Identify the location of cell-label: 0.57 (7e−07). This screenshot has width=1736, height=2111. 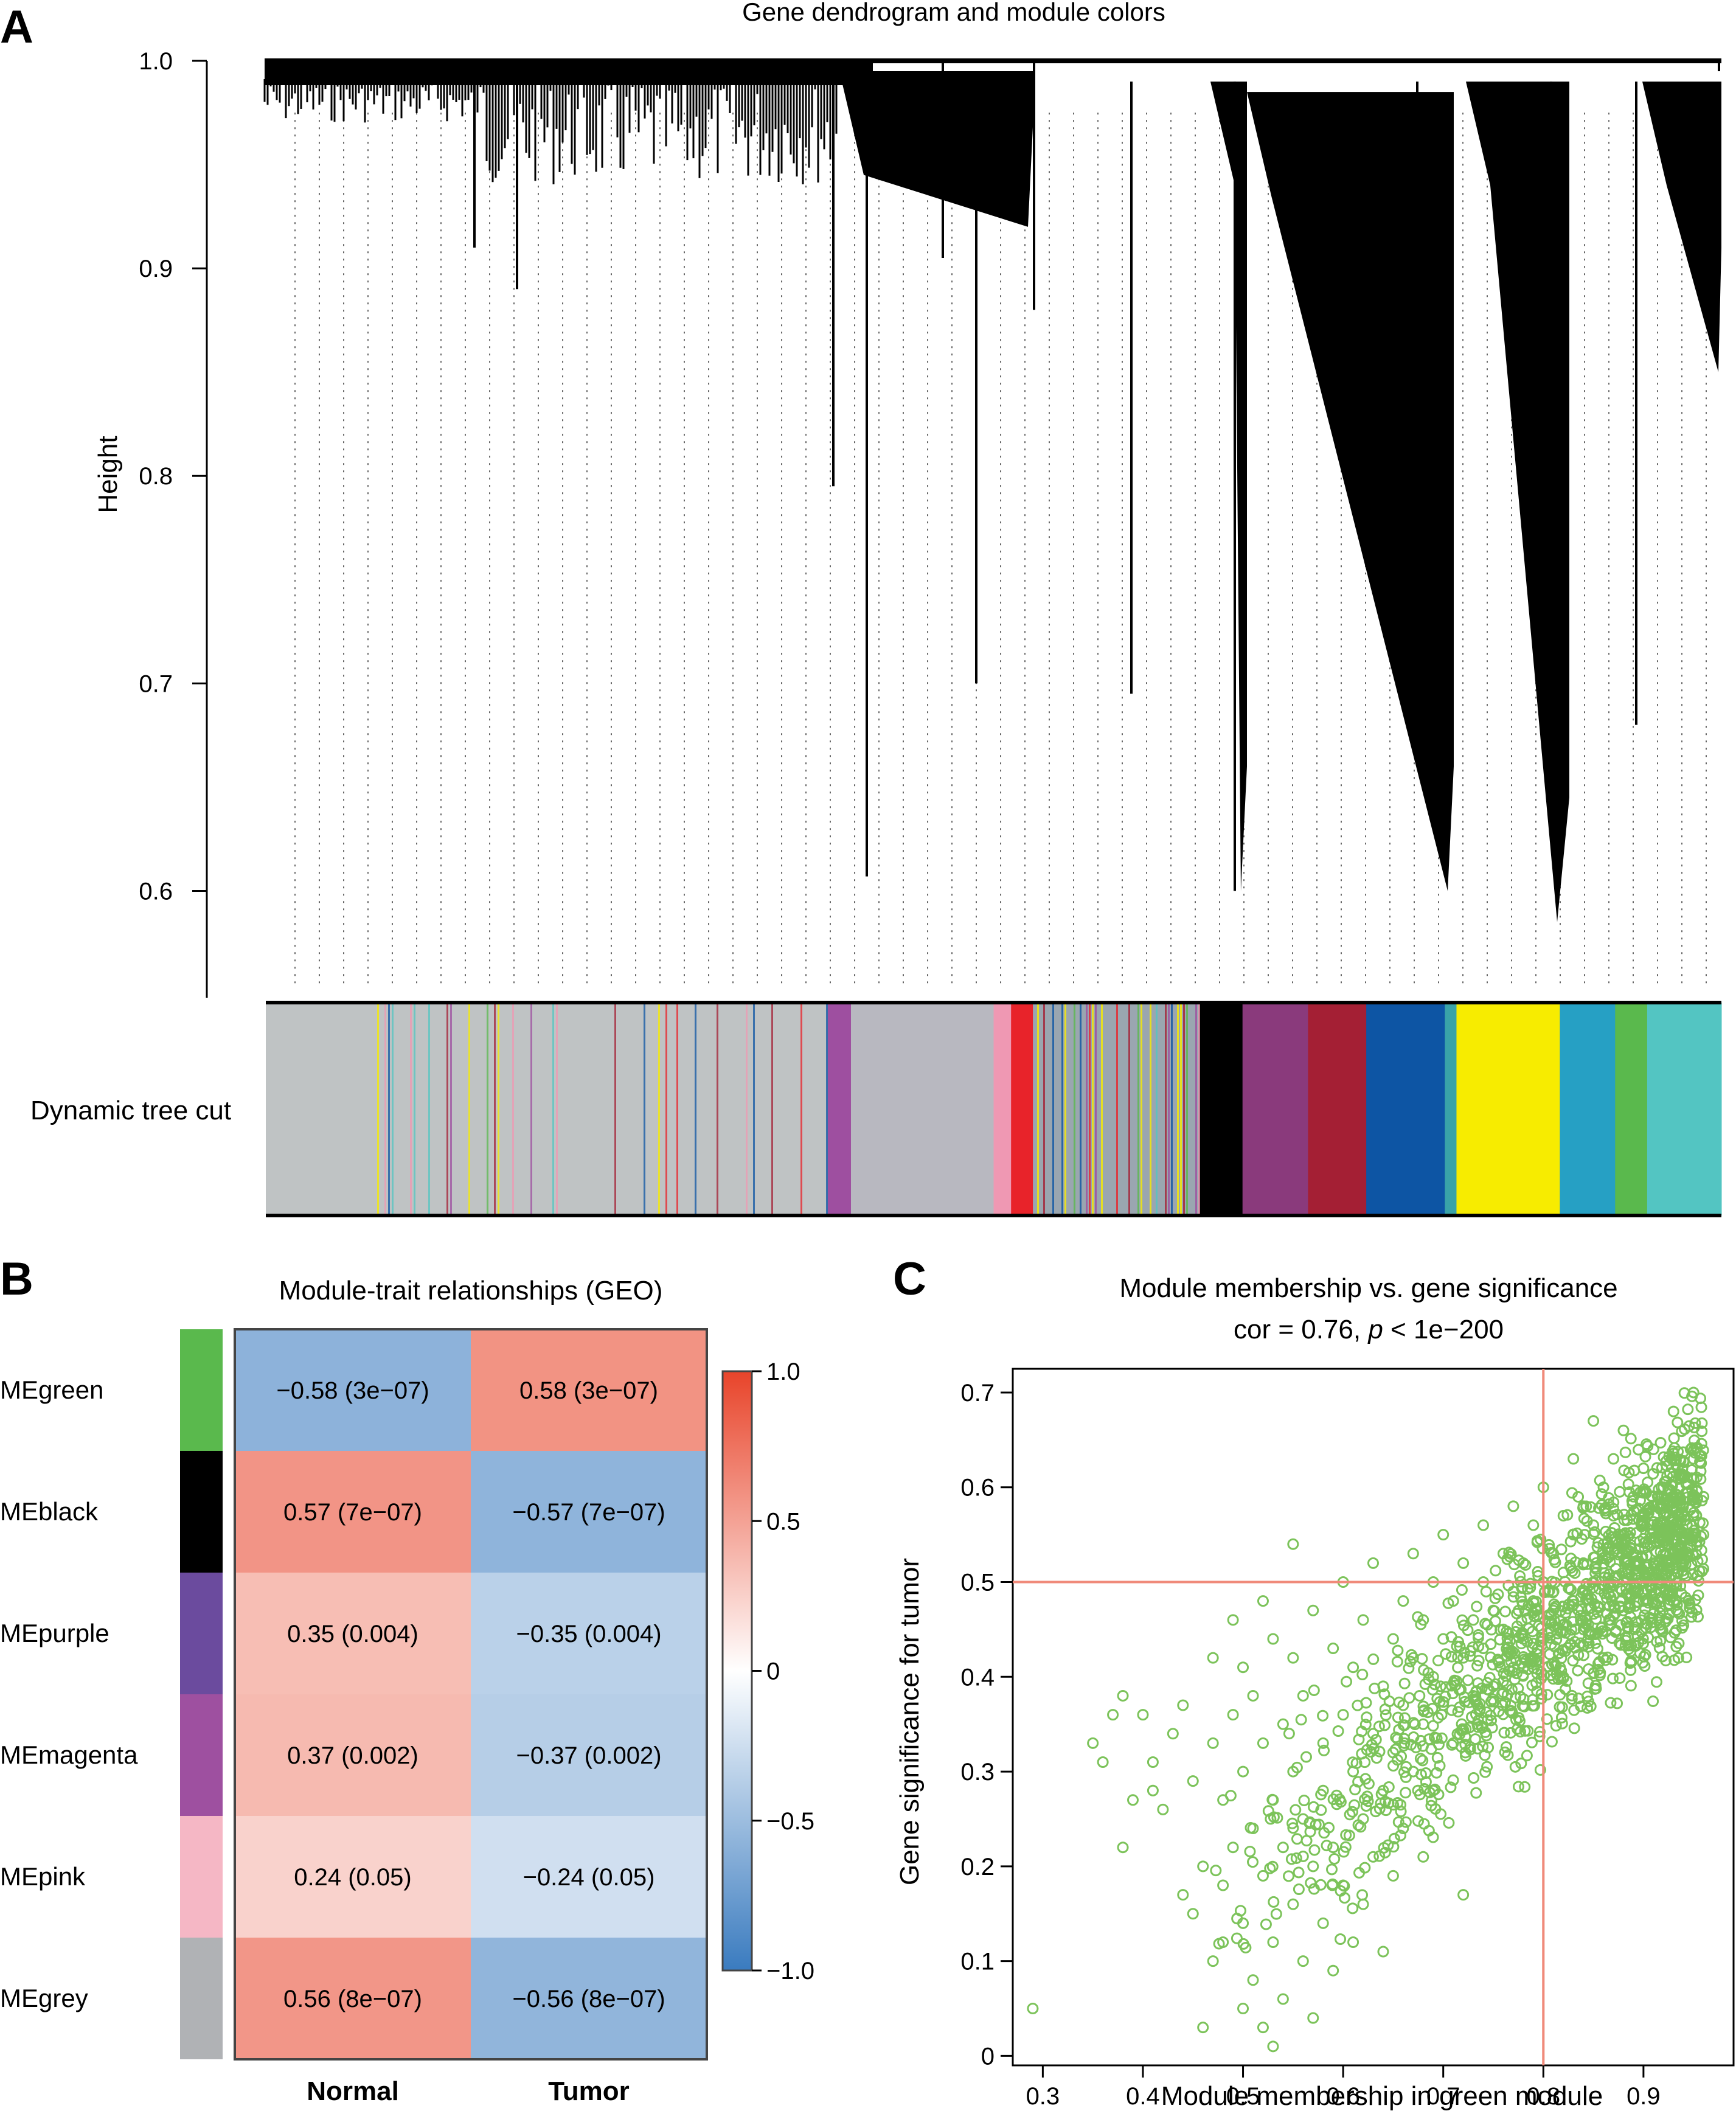
(352, 1513).